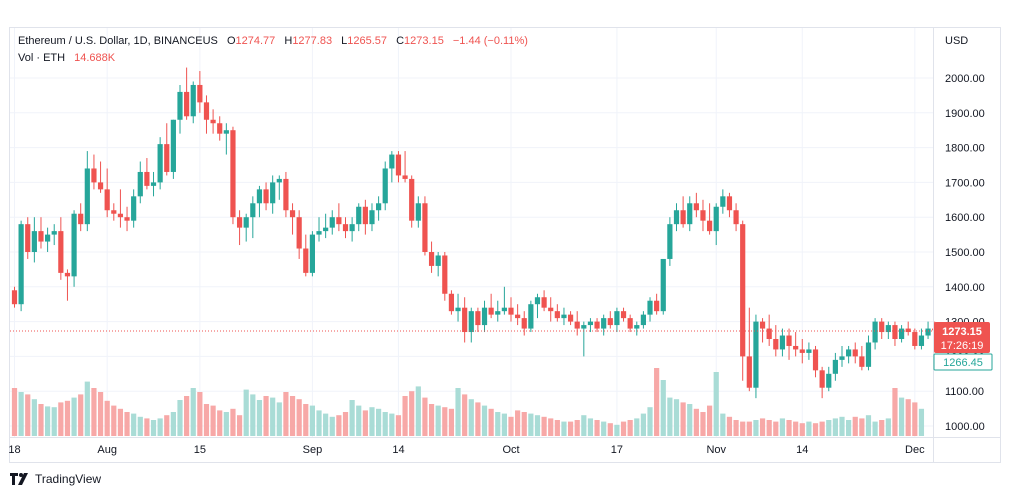 This screenshot has width=1012, height=498. I want to click on time-axis: 18 Aug 15 Sep 14 Oct 17 Nov 14 Dec, so click(504, 447).